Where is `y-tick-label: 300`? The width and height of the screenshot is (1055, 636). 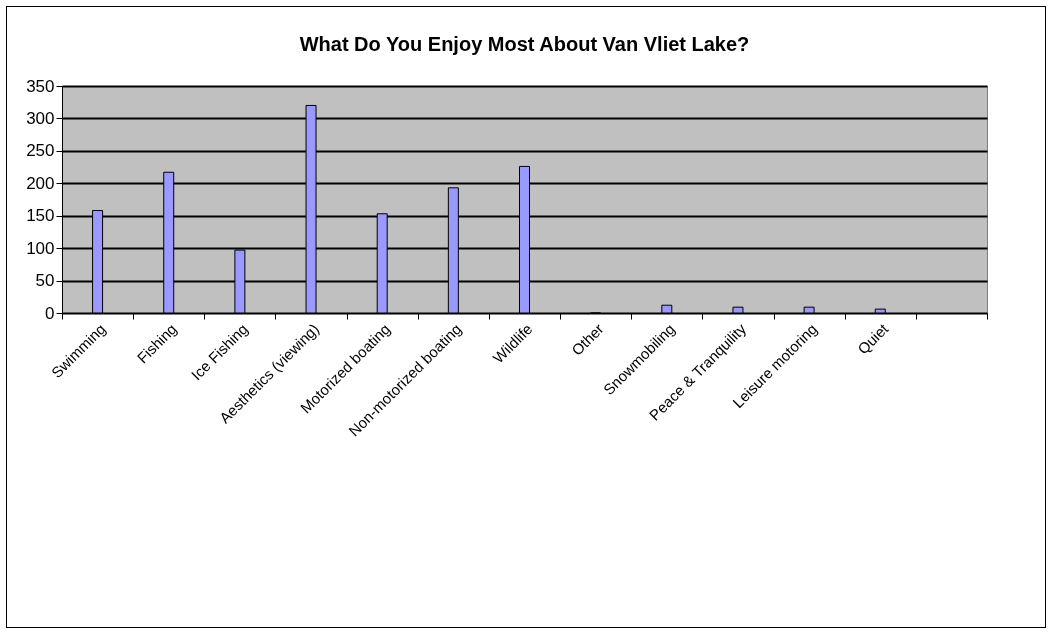
y-tick-label: 300 is located at coordinates (40, 118).